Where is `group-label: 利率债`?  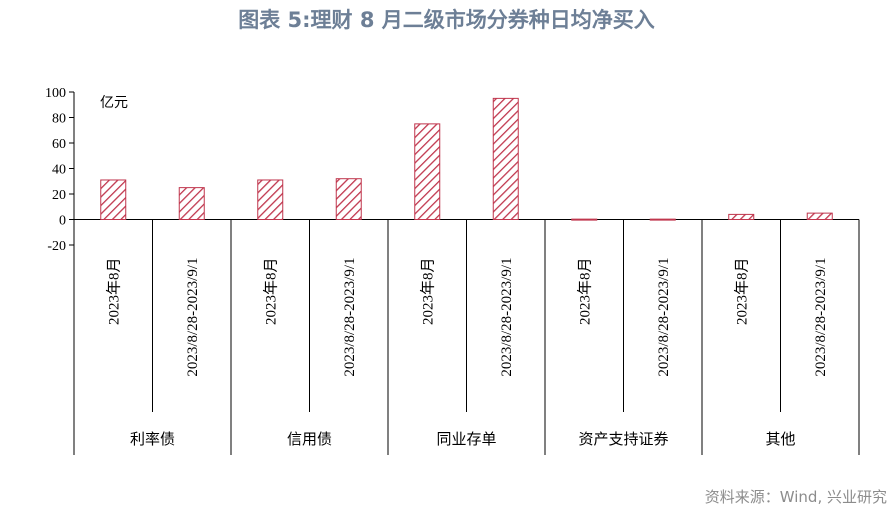 group-label: 利率债 is located at coordinates (152, 439).